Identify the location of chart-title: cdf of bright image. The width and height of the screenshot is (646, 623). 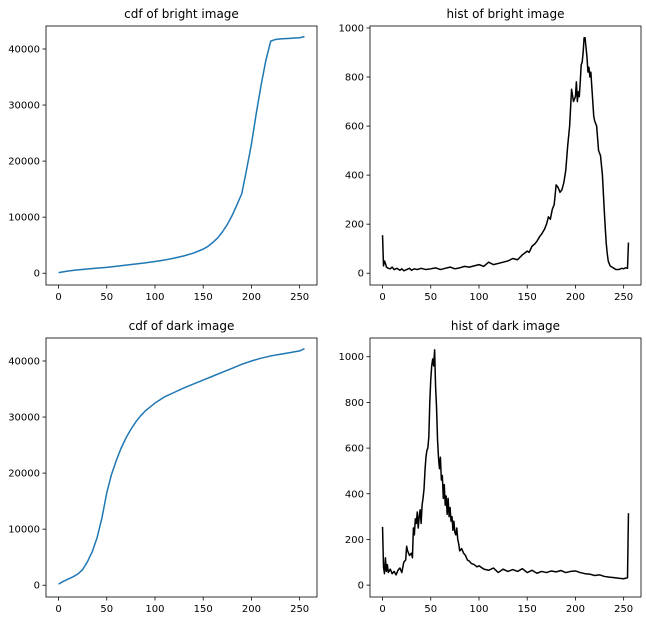
(181, 14).